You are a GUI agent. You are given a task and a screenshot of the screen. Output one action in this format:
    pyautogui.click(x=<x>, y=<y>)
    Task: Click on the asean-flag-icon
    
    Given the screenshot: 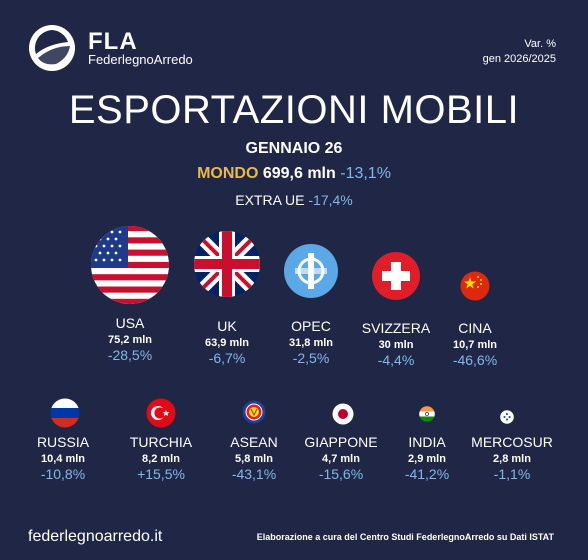 What is the action you would take?
    pyautogui.click(x=254, y=412)
    